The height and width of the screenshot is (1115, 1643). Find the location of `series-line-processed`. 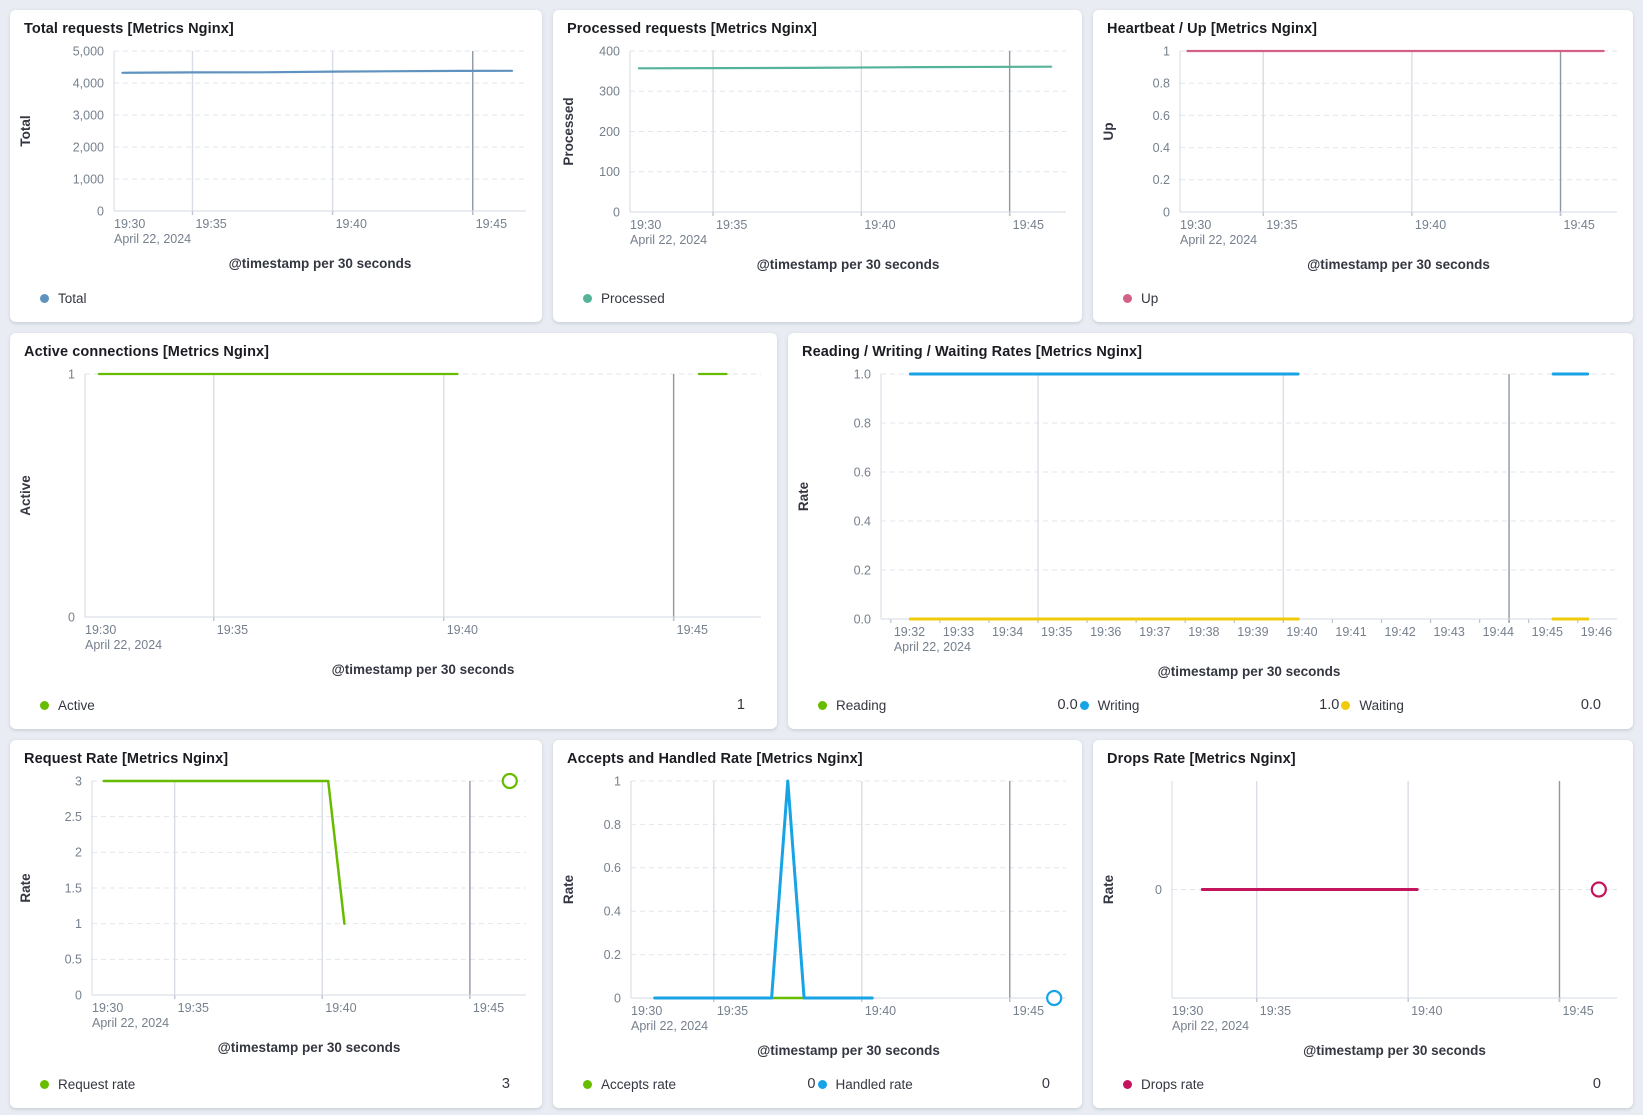

series-line-processed is located at coordinates (845, 67).